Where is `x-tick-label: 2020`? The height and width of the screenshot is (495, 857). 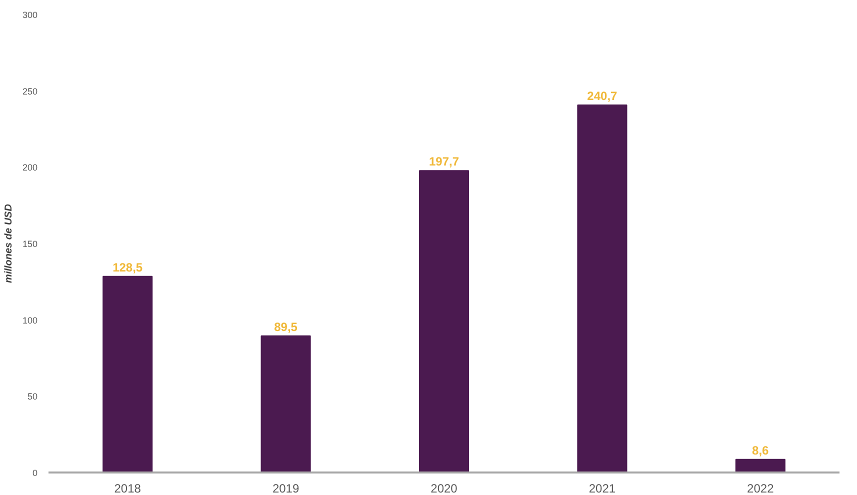
x-tick-label: 2020 is located at coordinates (444, 488).